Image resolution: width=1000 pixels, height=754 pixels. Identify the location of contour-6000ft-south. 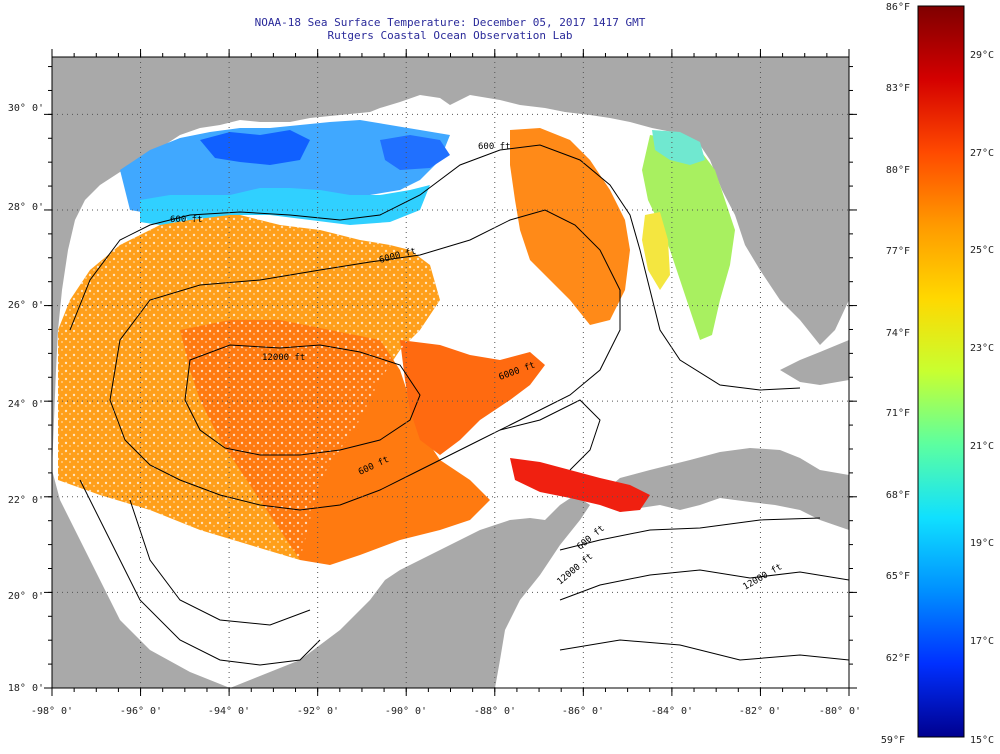
(220, 562).